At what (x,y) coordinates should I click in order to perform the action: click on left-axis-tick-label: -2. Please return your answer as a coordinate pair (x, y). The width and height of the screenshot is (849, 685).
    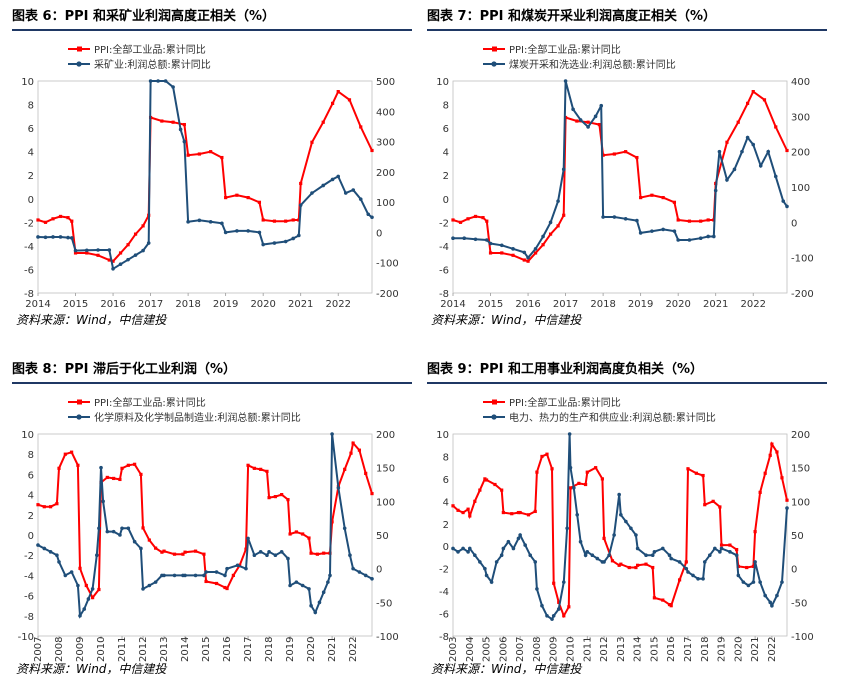
    Looking at the image, I should click on (444, 570).